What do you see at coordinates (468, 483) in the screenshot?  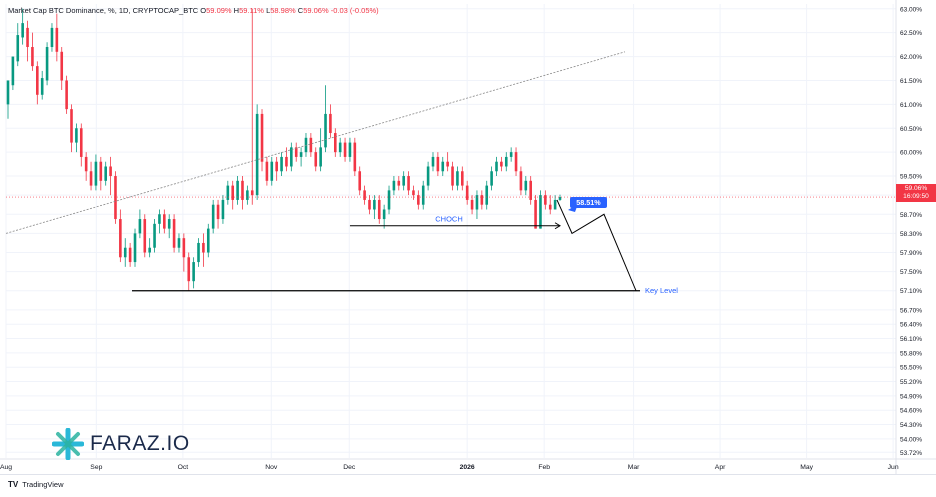 I see `footer-bar: TV TradingView` at bounding box center [468, 483].